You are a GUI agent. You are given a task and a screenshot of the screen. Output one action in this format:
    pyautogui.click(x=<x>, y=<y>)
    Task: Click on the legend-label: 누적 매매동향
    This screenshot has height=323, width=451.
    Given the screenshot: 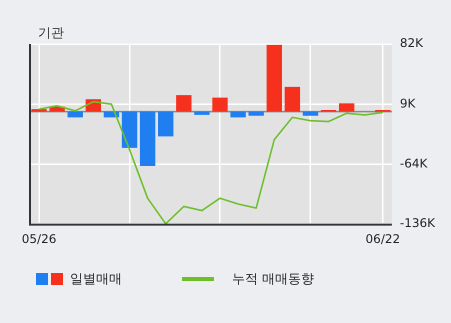 What is the action you would take?
    pyautogui.click(x=273, y=279)
    